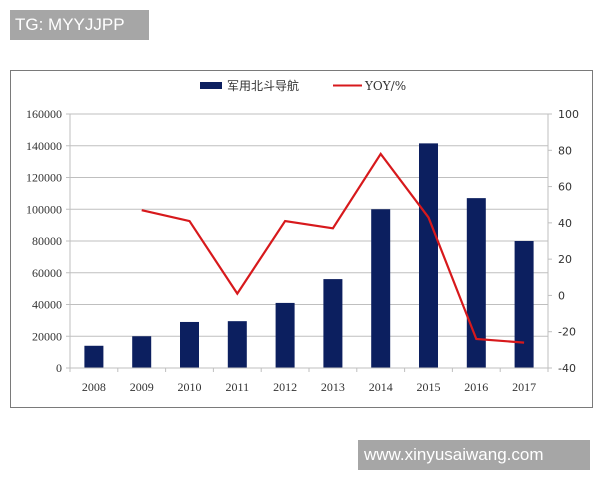  I want to click on legend: 军用北斗导航 YOY/%, so click(303, 85).